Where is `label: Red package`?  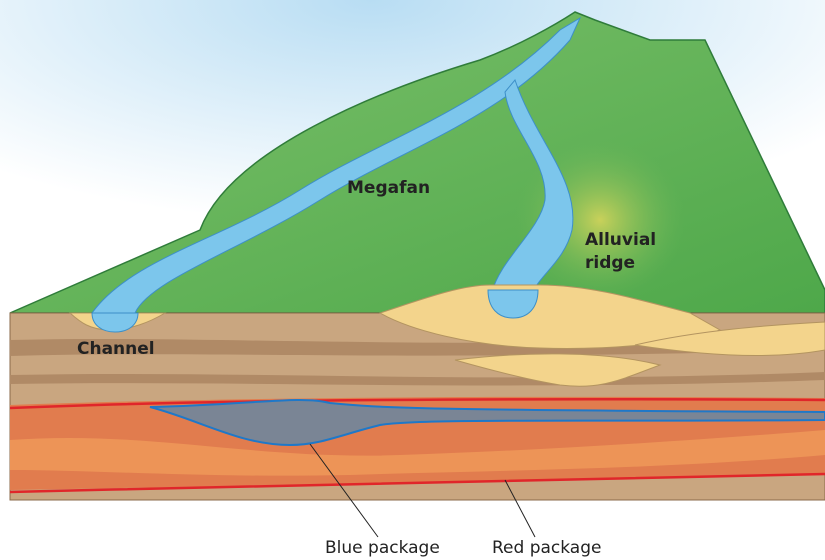 label: Red package is located at coordinates (546, 548).